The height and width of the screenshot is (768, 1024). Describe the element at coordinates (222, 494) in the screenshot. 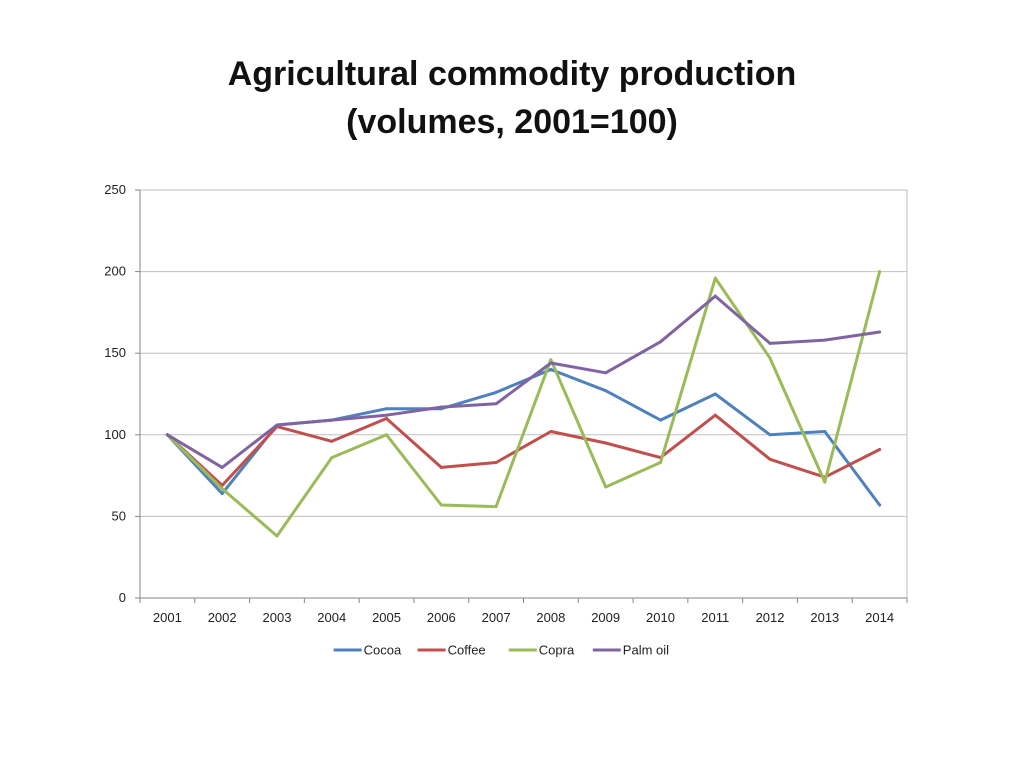

I see `data-point-cocoa-2002` at that location.